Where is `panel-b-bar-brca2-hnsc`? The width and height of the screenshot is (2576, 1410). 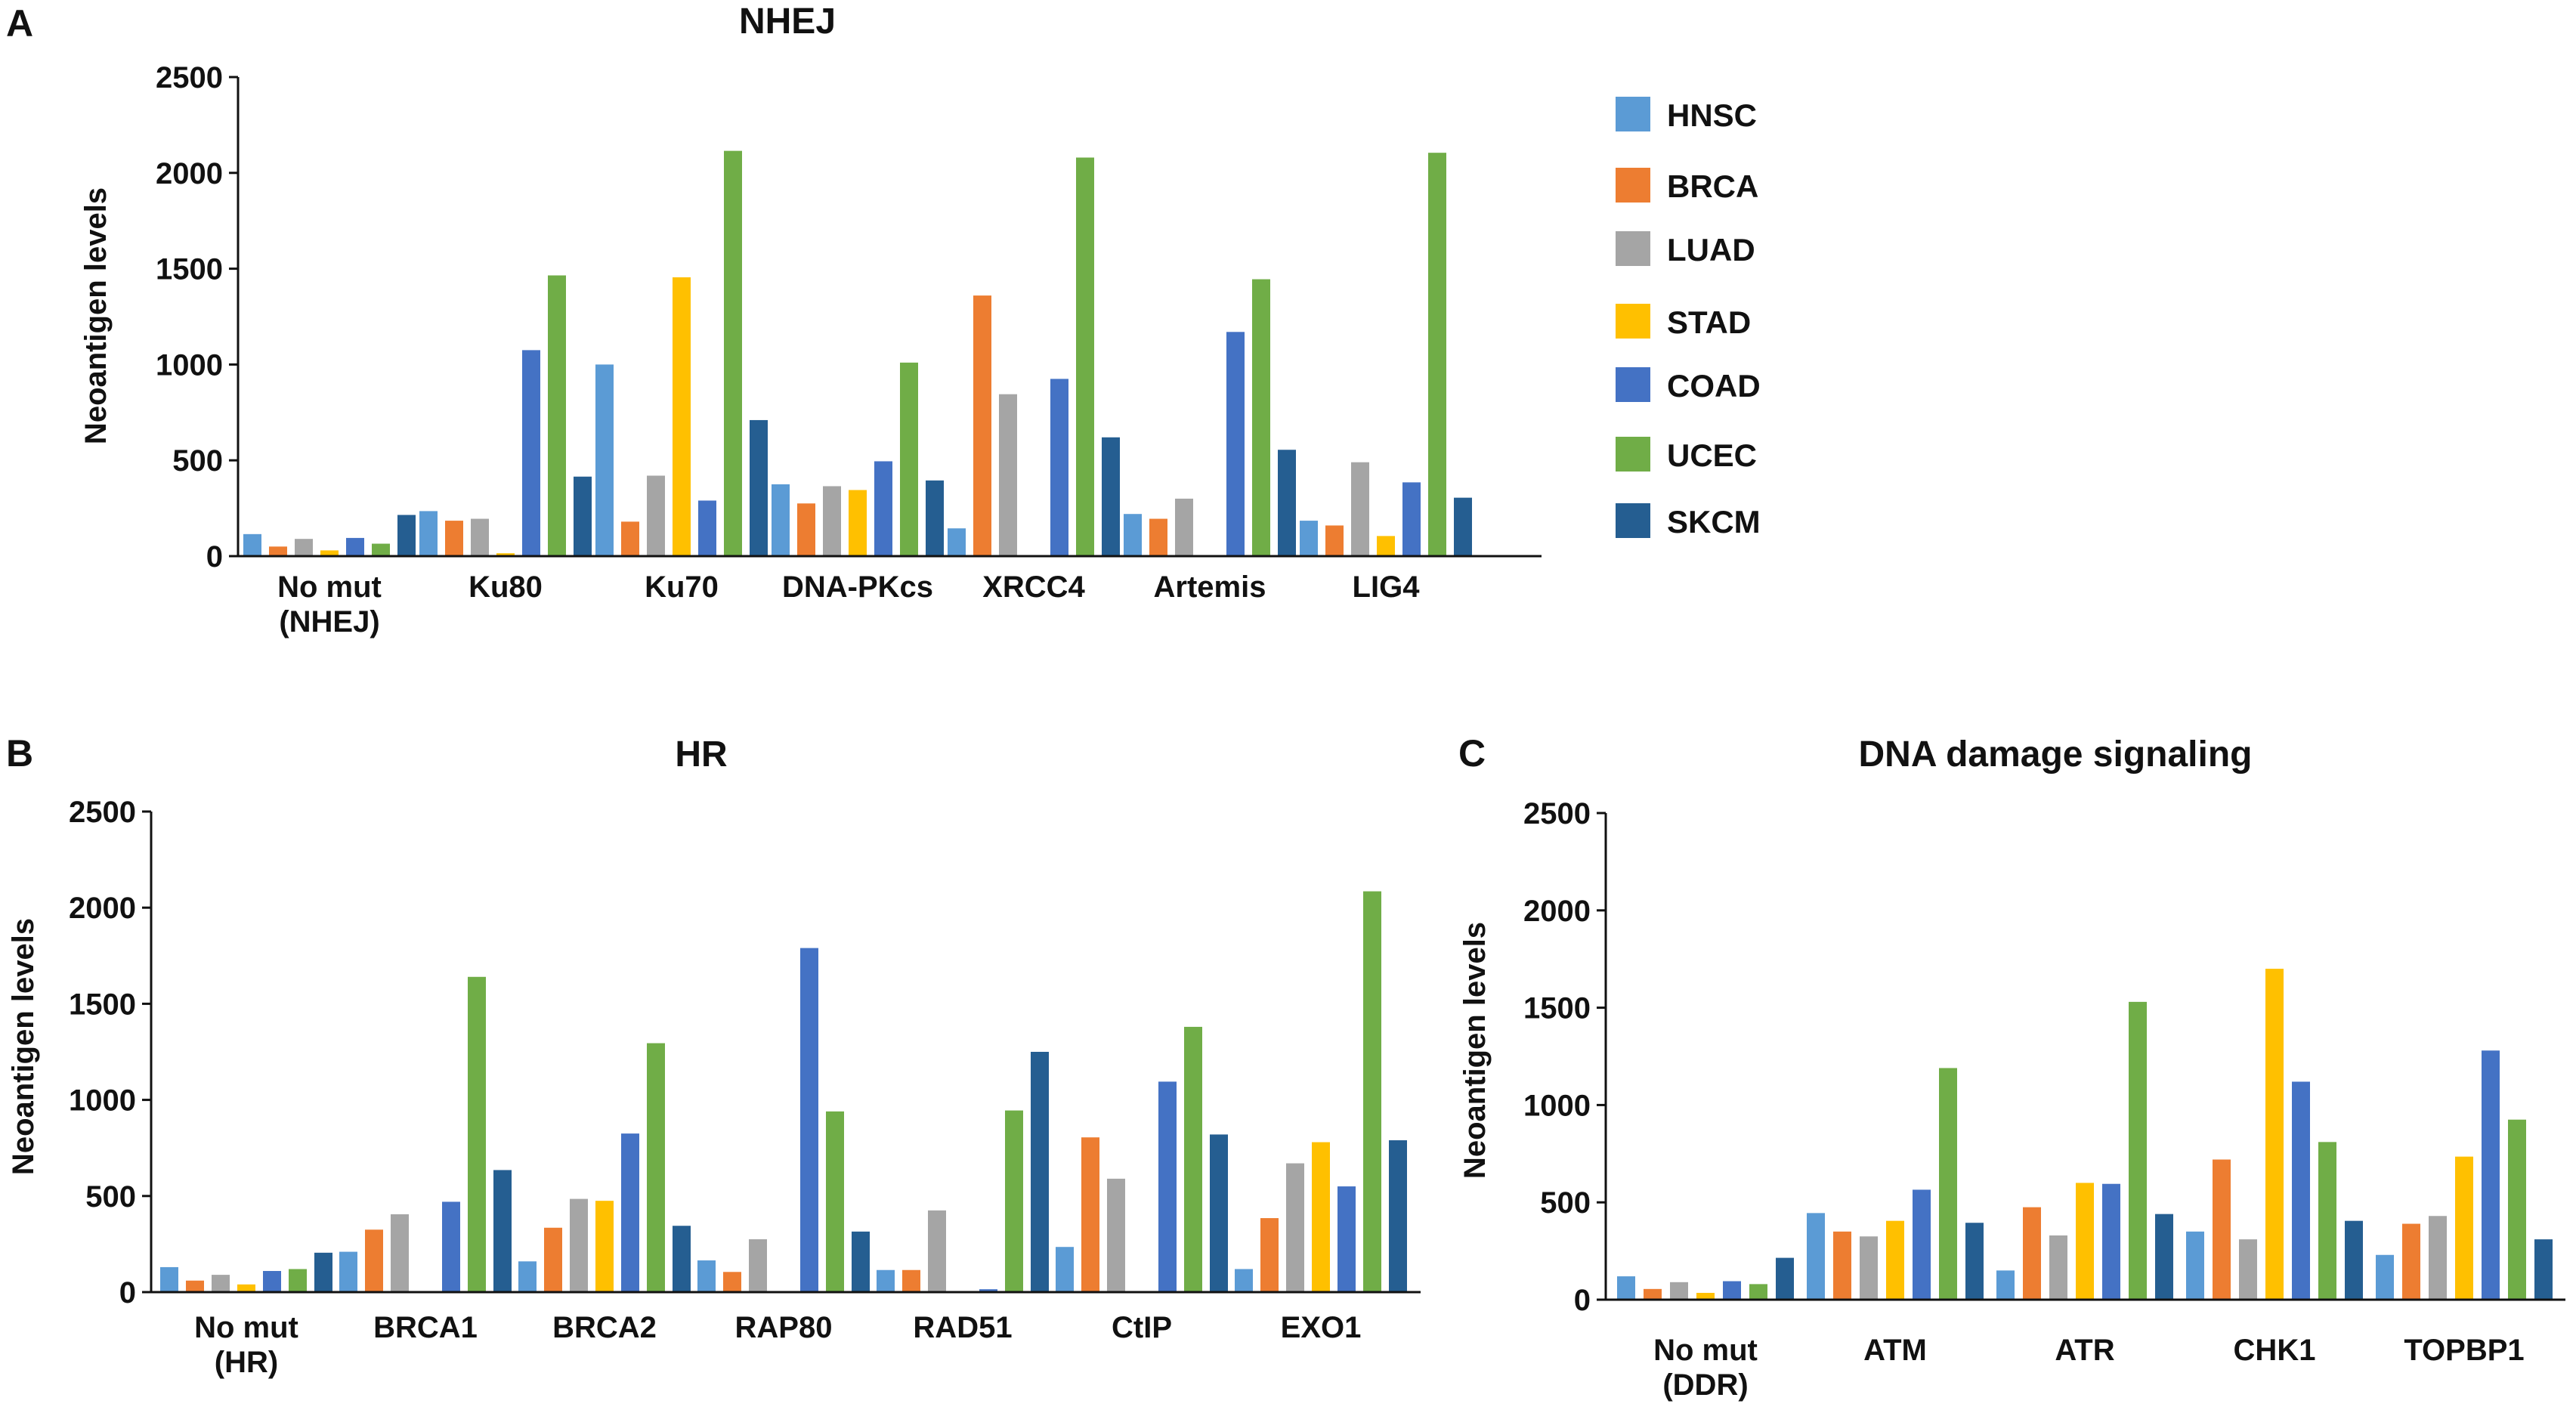
panel-b-bar-brca2-hnsc is located at coordinates (527, 1276).